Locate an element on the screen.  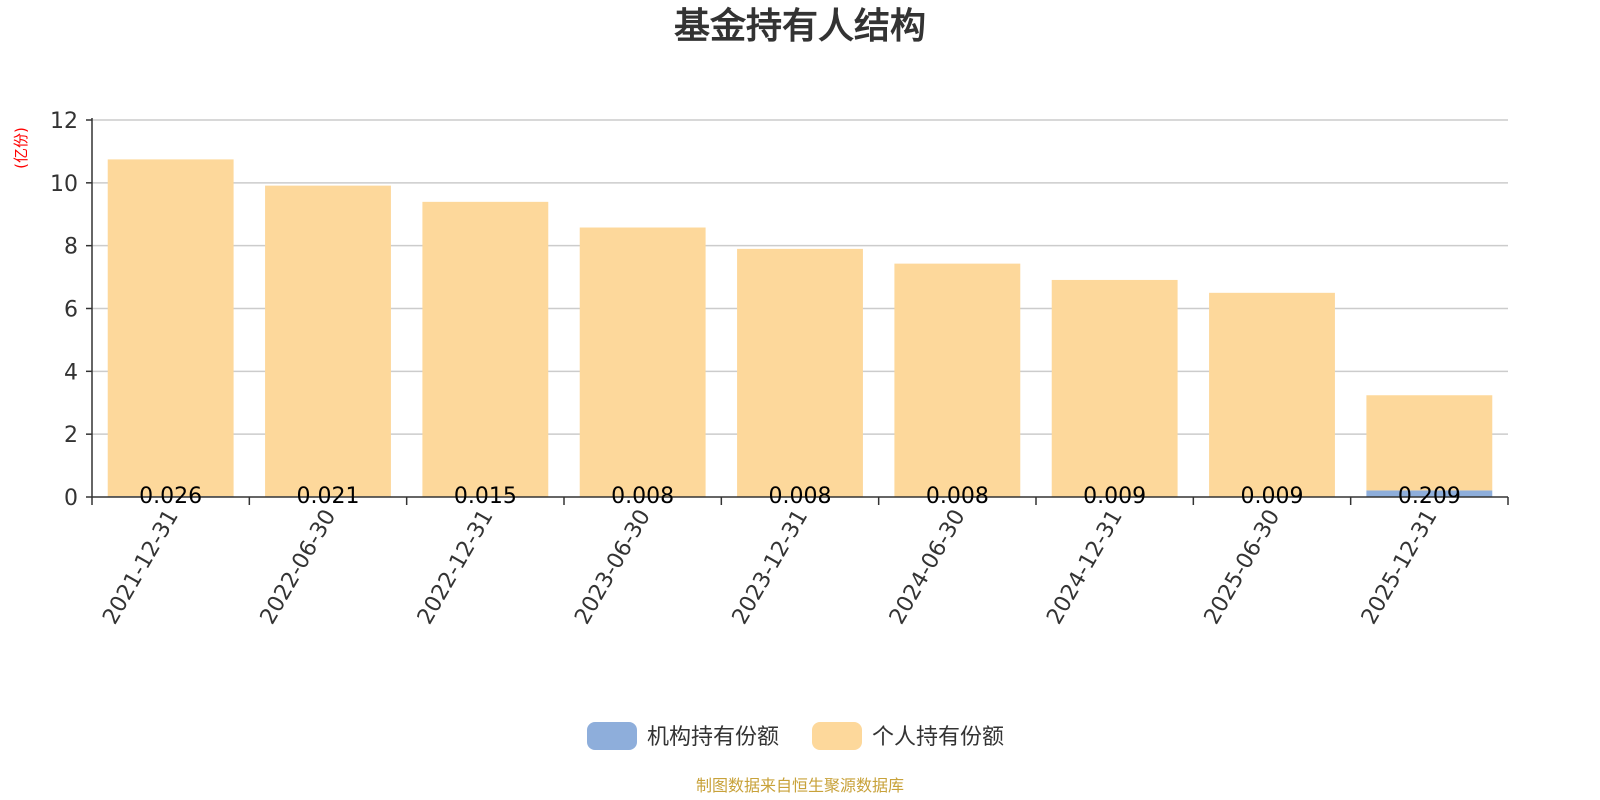
y-axis-unit: (亿份) is located at coordinates (21, 148).